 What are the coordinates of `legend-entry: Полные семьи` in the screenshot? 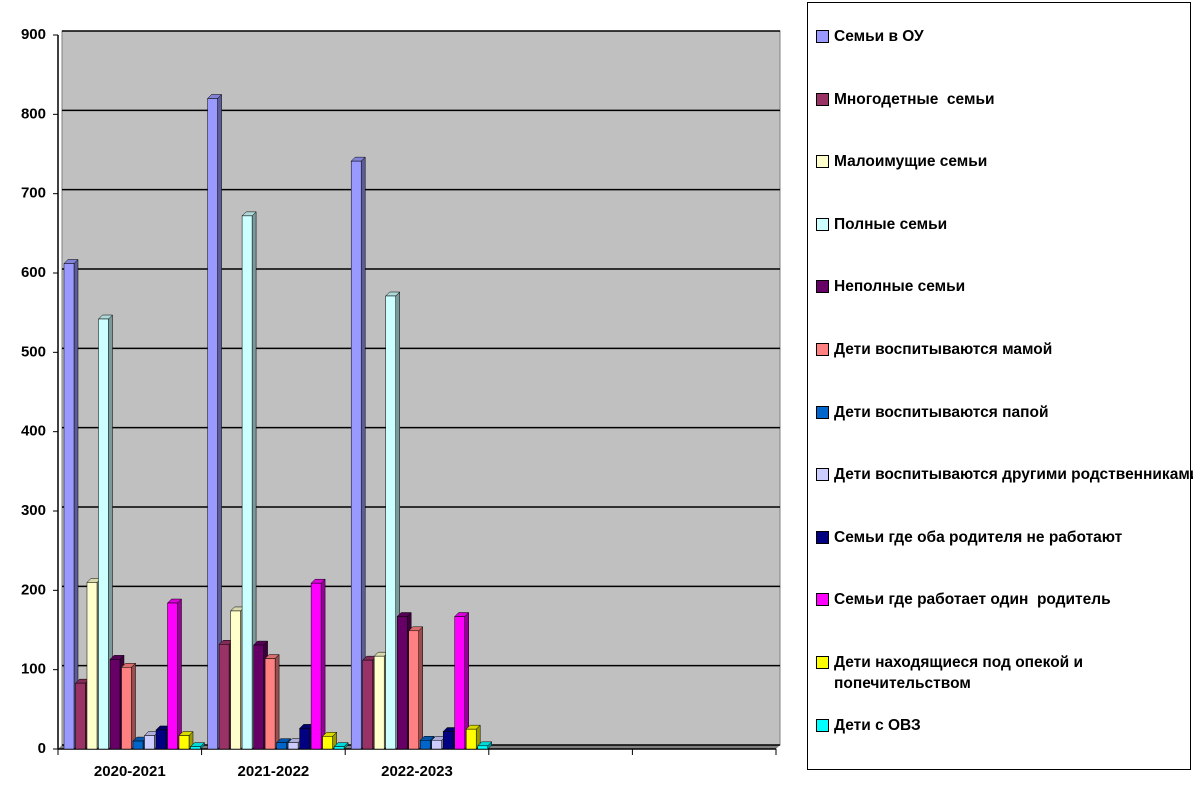 It's located at (1004, 224).